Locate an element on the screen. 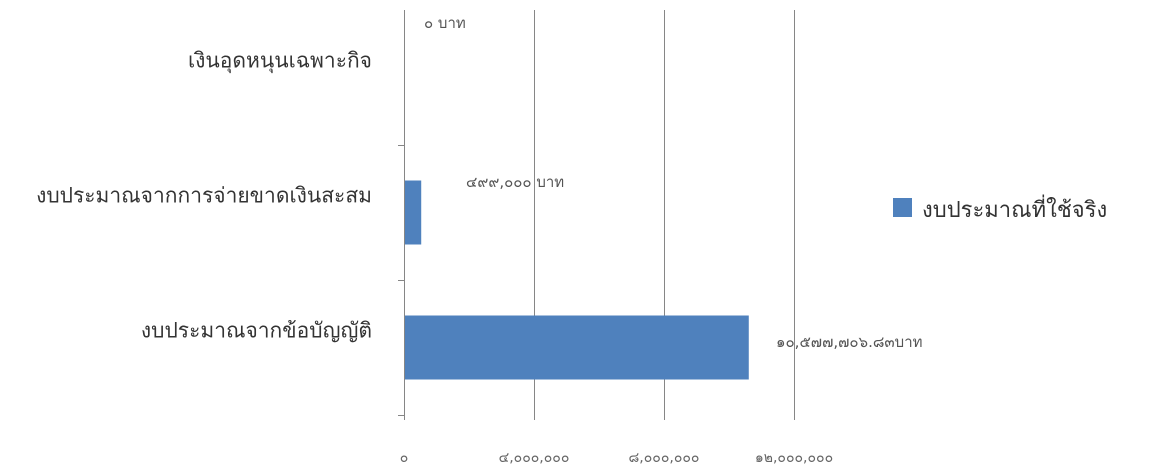 The width and height of the screenshot is (1152, 470). x-tick-labels: ๐ ๔,๐๐๐,๐๐๐ ๘,๐๐๐,๐๐๐ ๑๒,๐๐๐,๐๐๐ is located at coordinates (616, 458).